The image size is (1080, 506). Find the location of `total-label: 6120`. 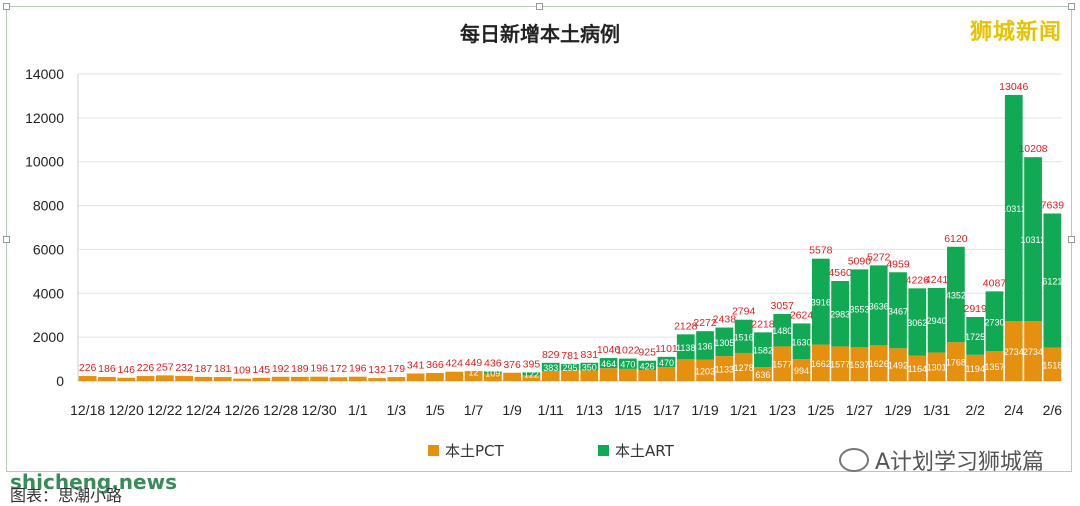

total-label: 6120 is located at coordinates (956, 239).